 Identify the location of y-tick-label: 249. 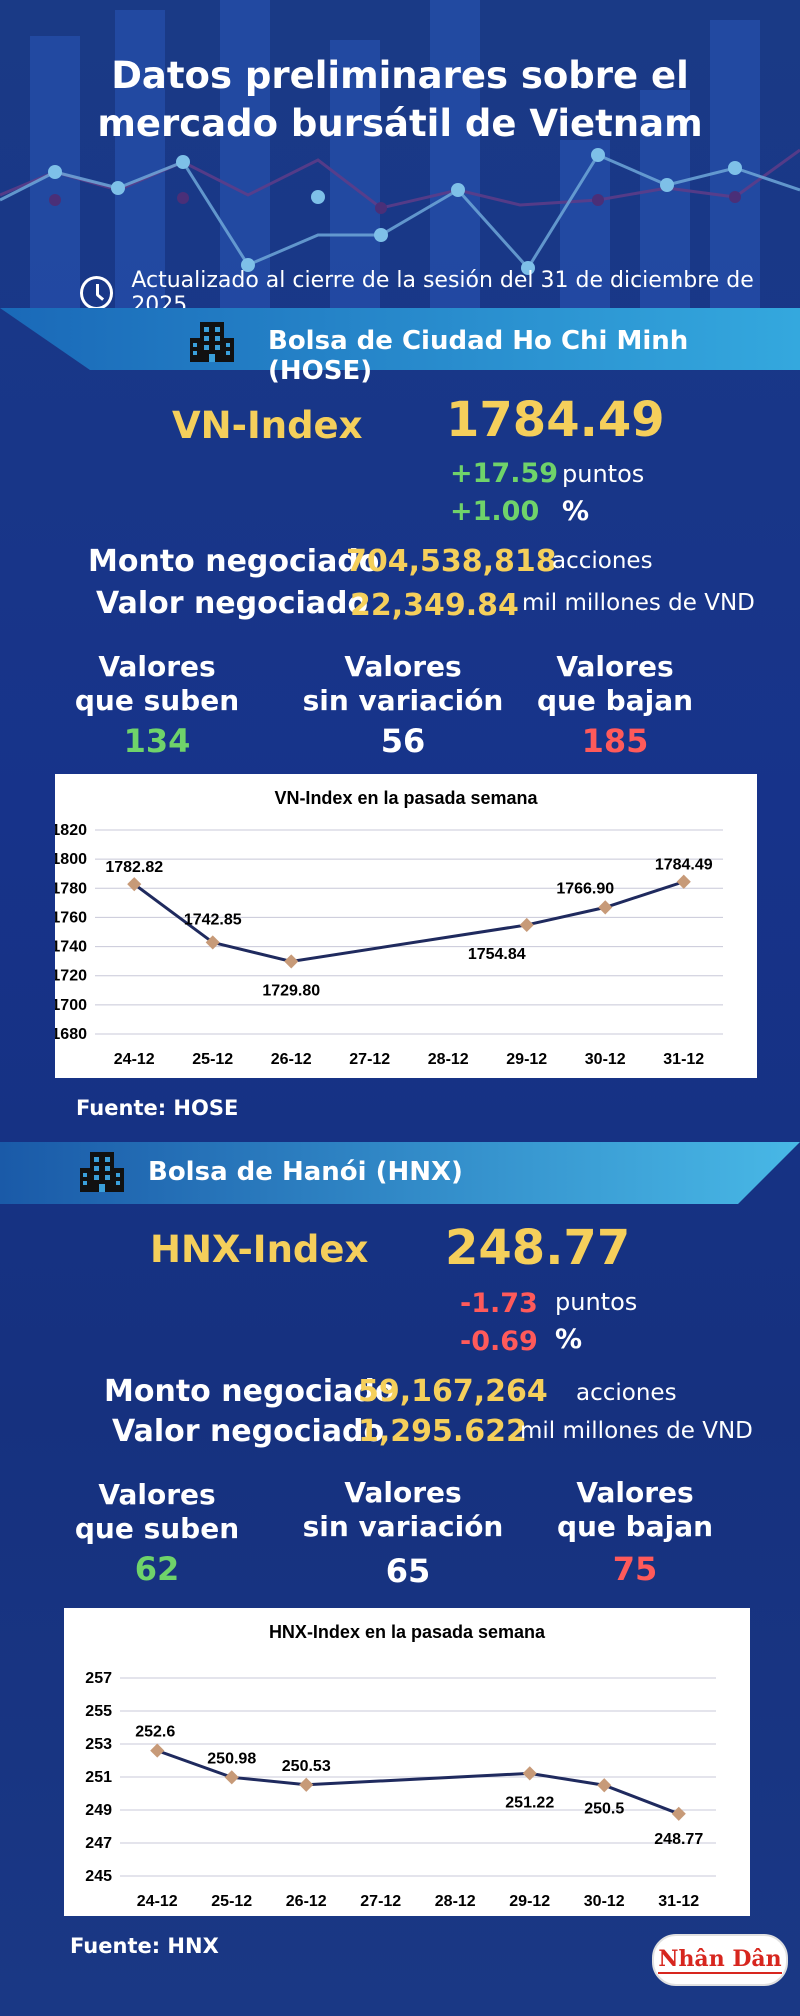
(98, 1810).